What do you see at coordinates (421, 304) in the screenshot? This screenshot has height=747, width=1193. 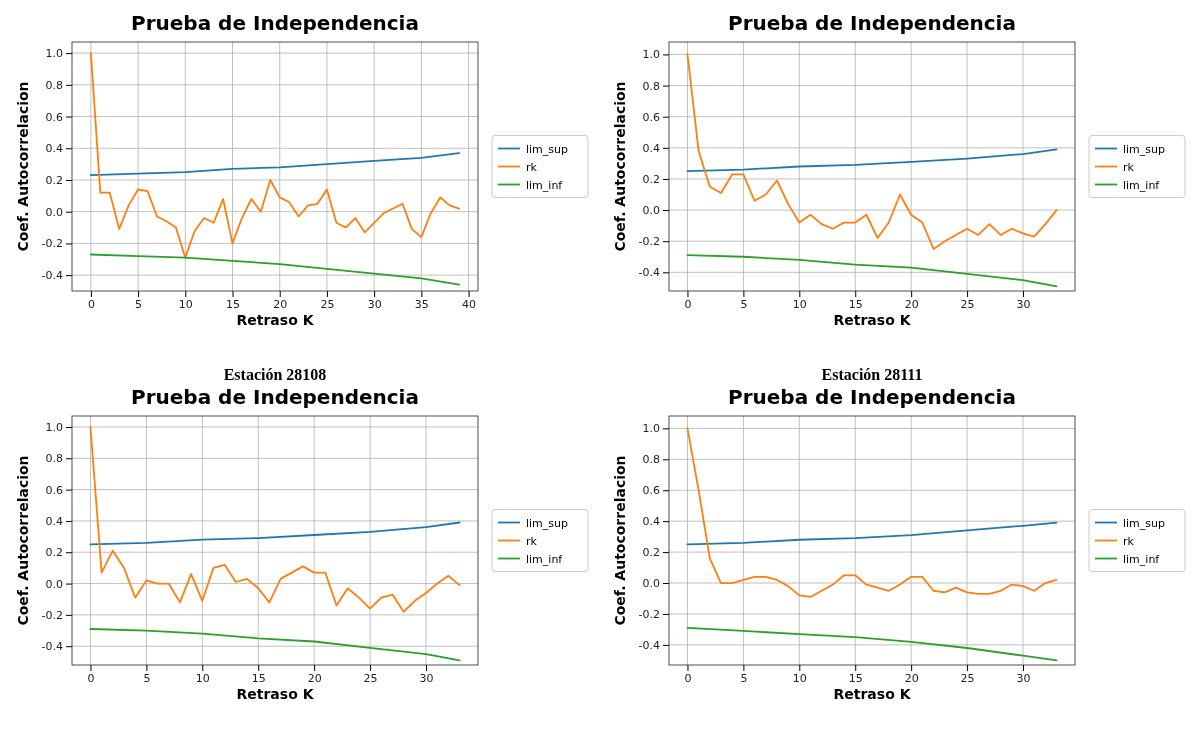 I see `x-tick-label: 35` at bounding box center [421, 304].